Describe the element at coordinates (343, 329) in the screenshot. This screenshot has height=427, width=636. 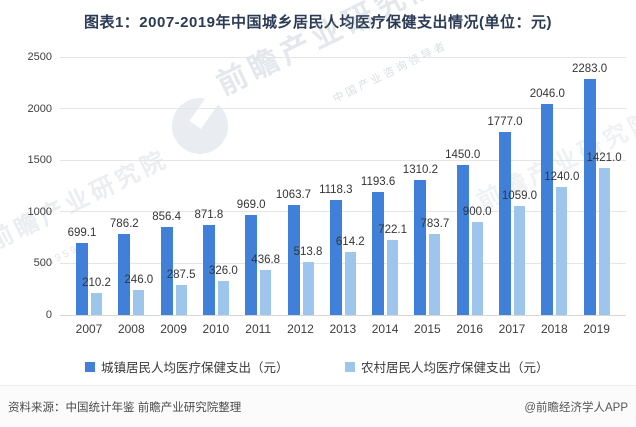
I see `x-axis-label: 2013` at that location.